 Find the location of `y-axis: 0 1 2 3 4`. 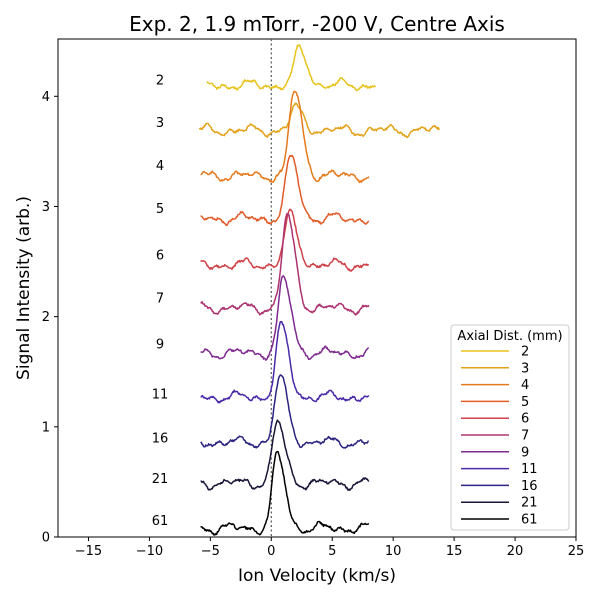

y-axis: 0 1 2 3 4 is located at coordinates (50, 318).